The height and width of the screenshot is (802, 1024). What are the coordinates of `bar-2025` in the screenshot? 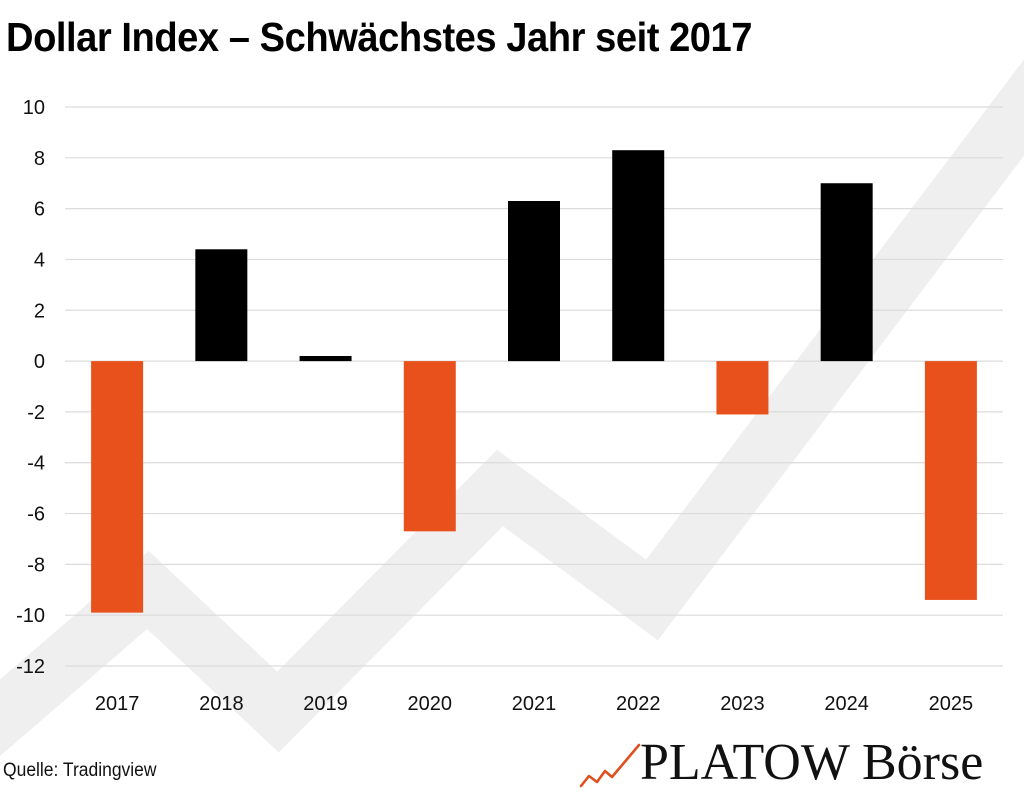 It's located at (950, 480).